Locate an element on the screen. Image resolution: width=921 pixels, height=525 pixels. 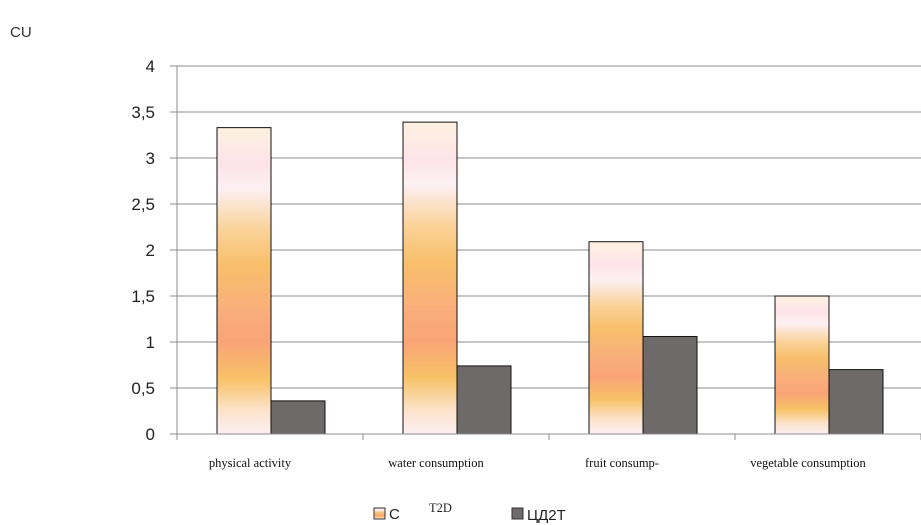
x-tick-label: vegetable consumption is located at coordinates (808, 463).